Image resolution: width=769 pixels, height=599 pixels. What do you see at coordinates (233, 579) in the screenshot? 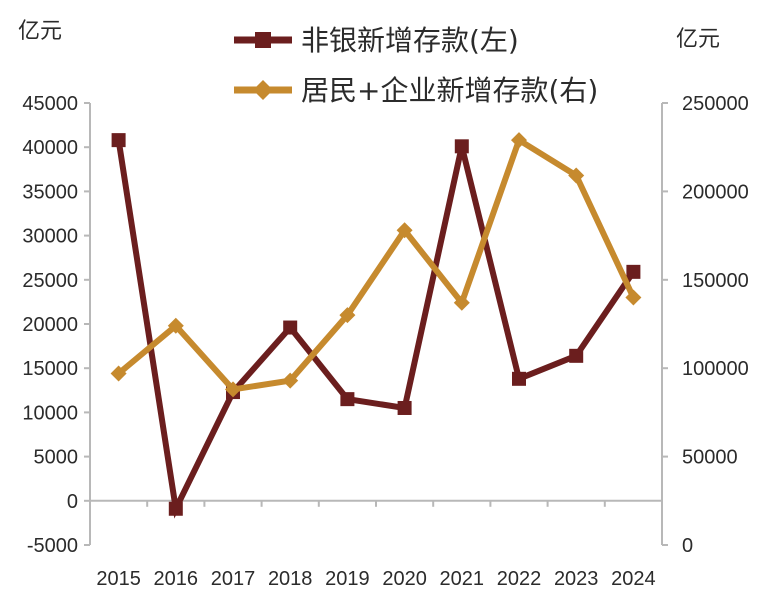
I see `x-tick-label: 2017` at bounding box center [233, 579].